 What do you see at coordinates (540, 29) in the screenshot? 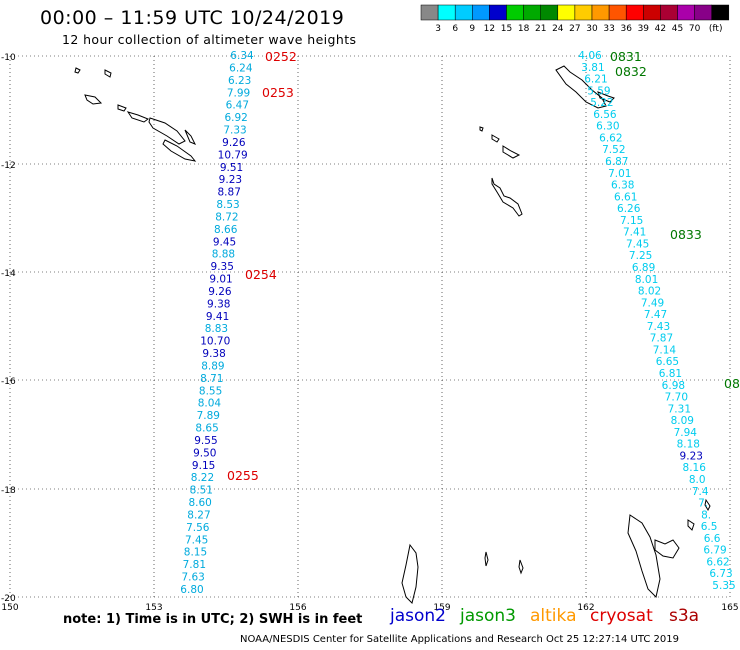
I see `colorbar-label: 21` at bounding box center [540, 29].